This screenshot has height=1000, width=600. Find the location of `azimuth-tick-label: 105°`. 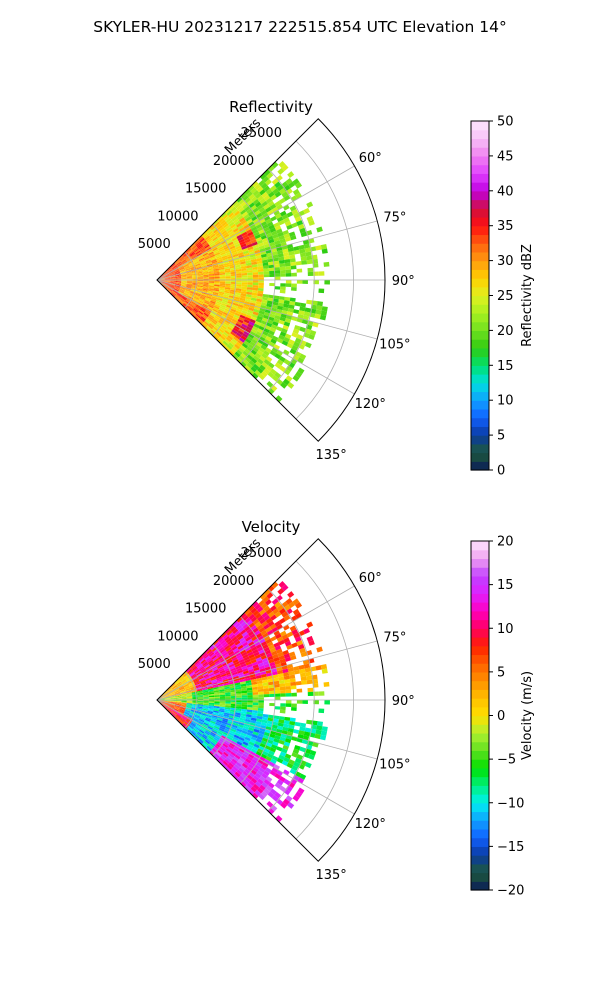

azimuth-tick-label: 105° is located at coordinates (394, 765).